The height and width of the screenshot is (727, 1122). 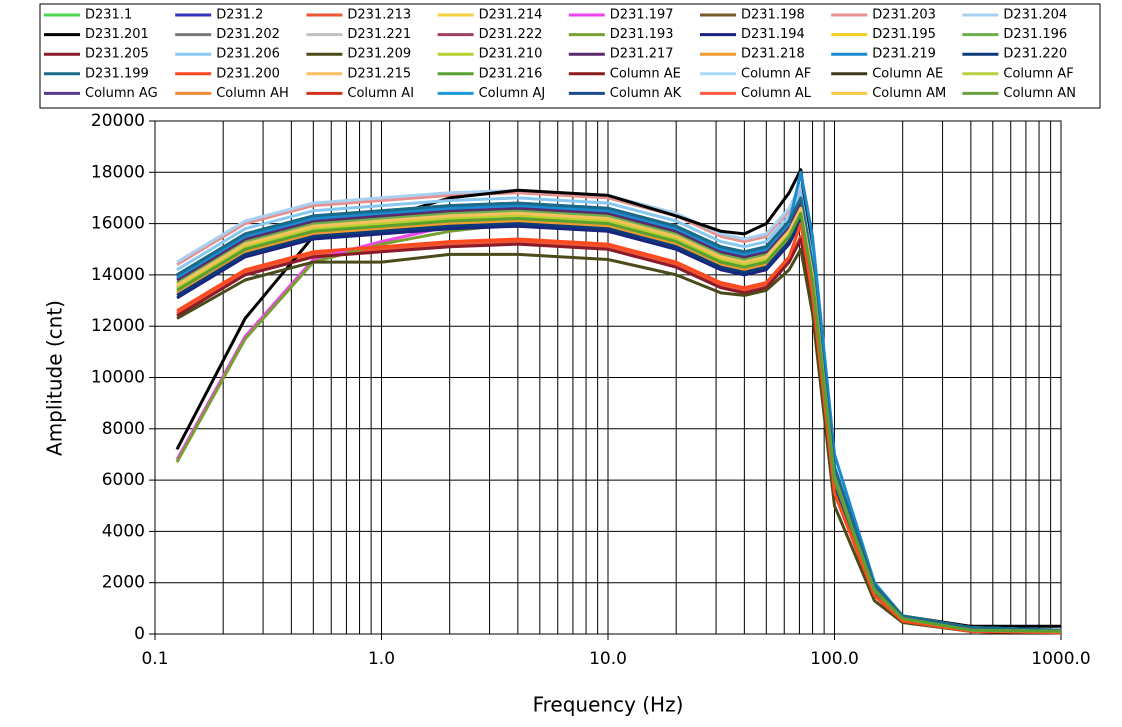 What do you see at coordinates (55, 378) in the screenshot?
I see `y-axis-title: Amplitude (cnt)` at bounding box center [55, 378].